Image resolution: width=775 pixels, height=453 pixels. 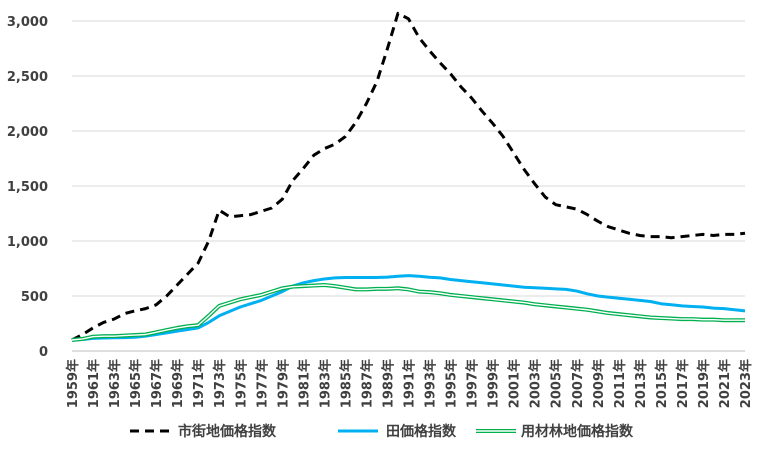 I want to click on legend-item-1: 田価格指数, so click(x=397, y=431).